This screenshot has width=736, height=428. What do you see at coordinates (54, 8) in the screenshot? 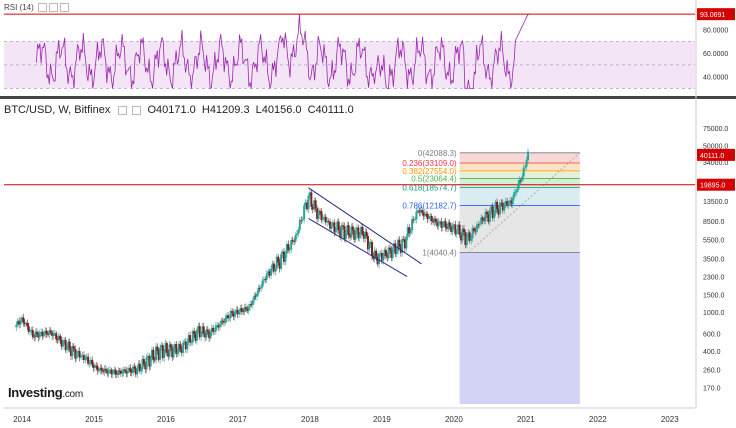
I see `rsi-hide-button` at bounding box center [54, 8].